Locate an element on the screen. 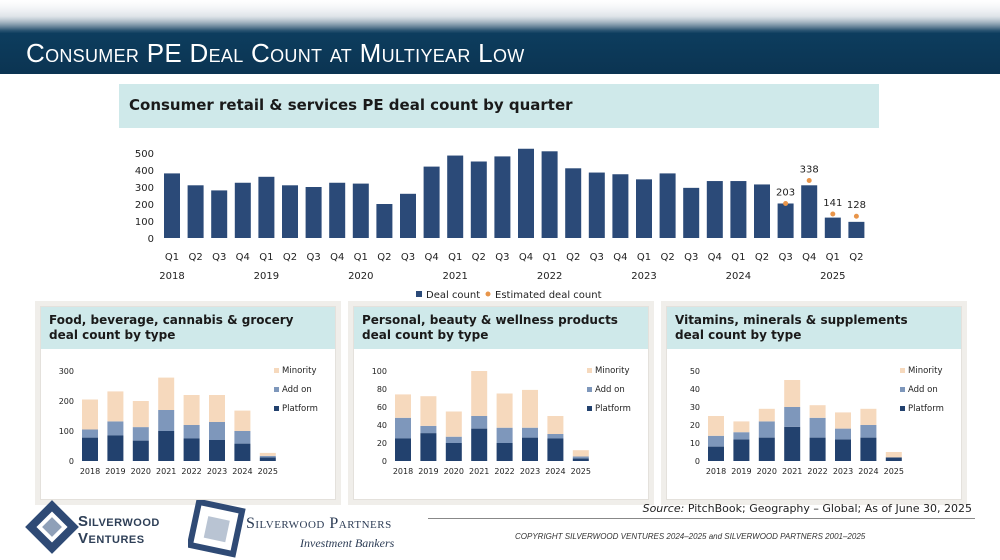  y-tick: 0 is located at coordinates (384, 461).